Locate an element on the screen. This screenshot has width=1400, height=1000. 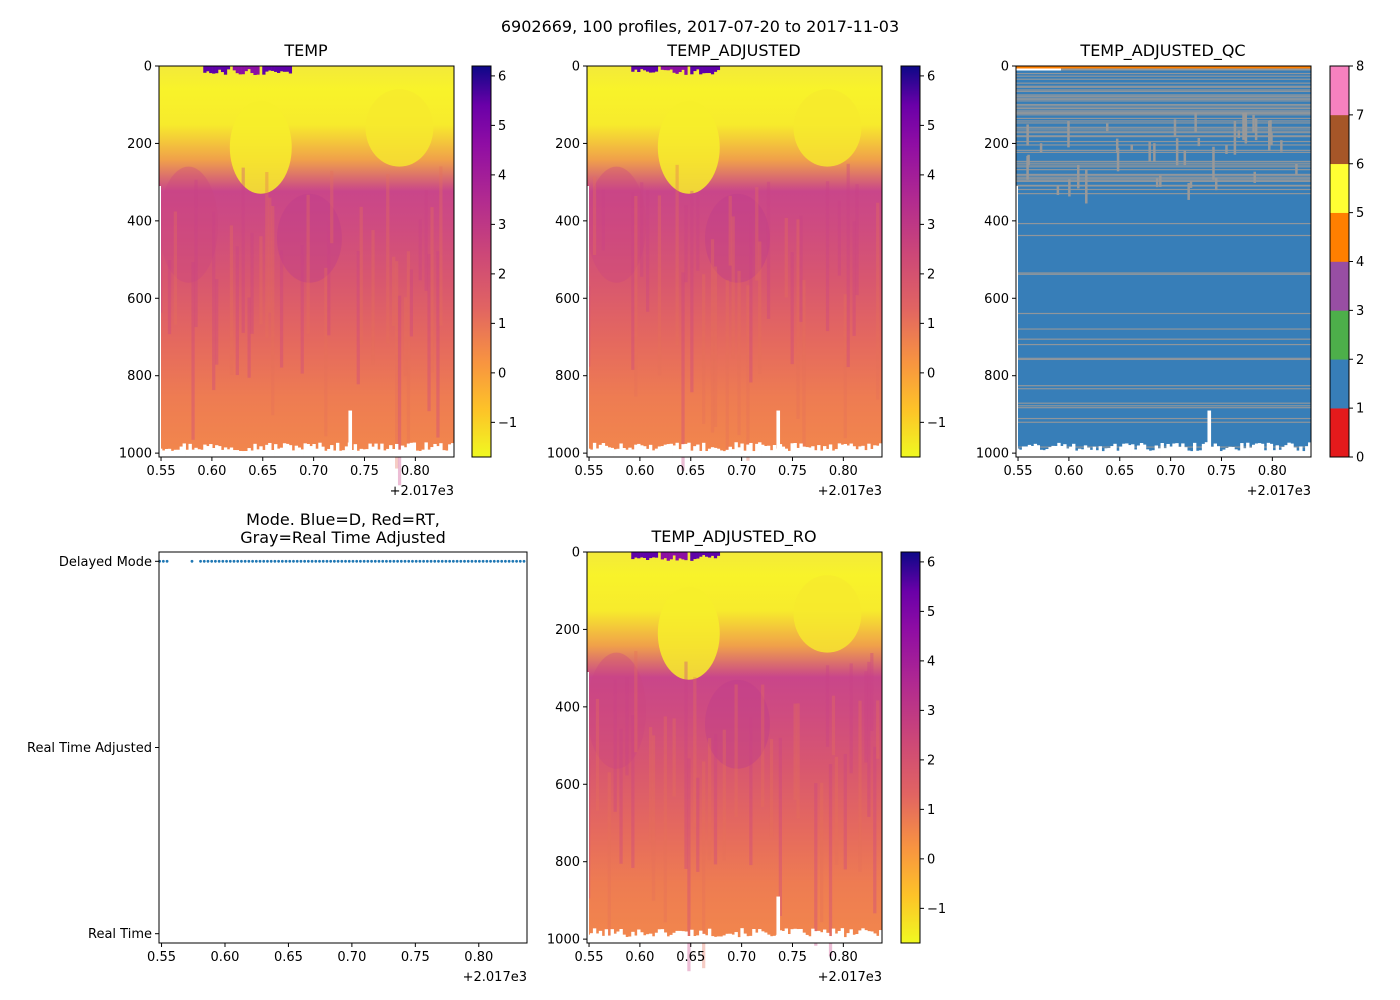
colorbar-tick-label: 5 is located at coordinates (502, 126).